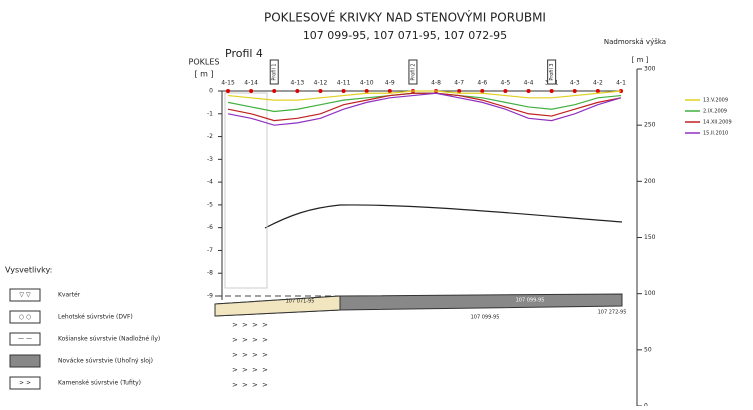 This screenshot has width=753, height=410. I want to click on y-tick-label: -1, so click(210, 113).